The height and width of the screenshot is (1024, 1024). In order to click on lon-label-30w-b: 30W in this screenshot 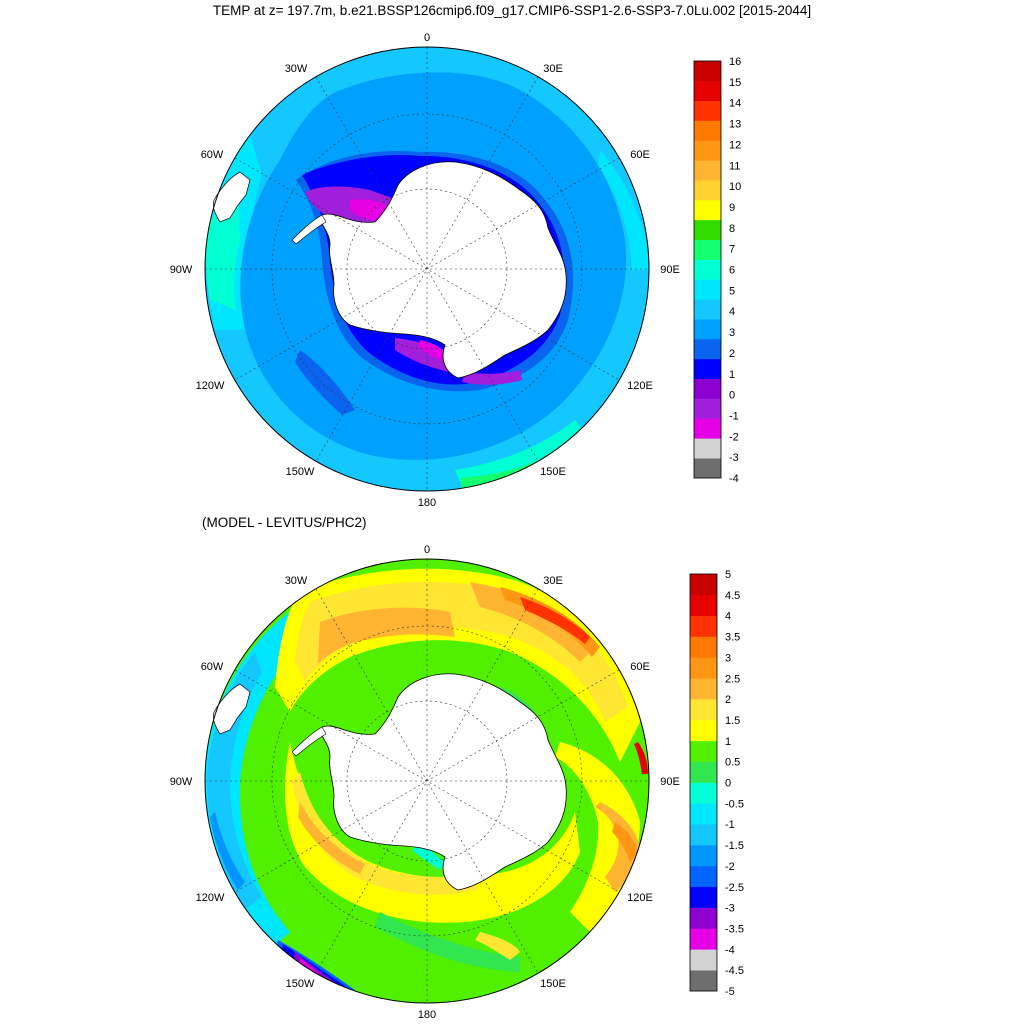, I will do `click(296, 581)`.